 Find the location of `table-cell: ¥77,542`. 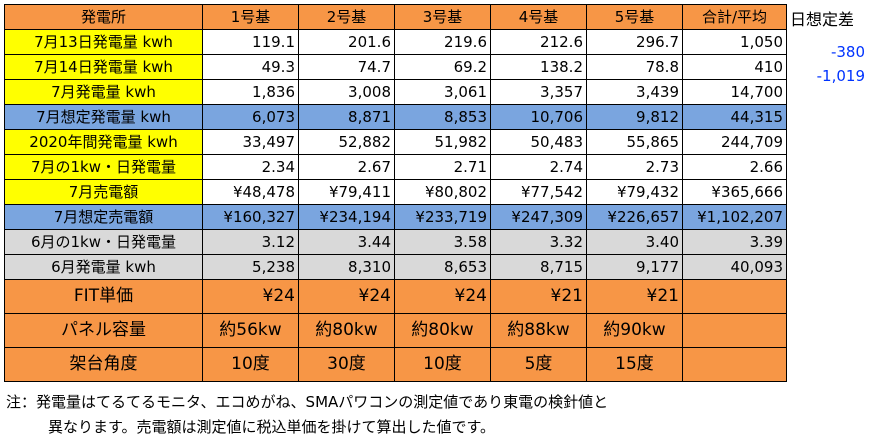

table-cell: ¥77,542 is located at coordinates (538, 192).